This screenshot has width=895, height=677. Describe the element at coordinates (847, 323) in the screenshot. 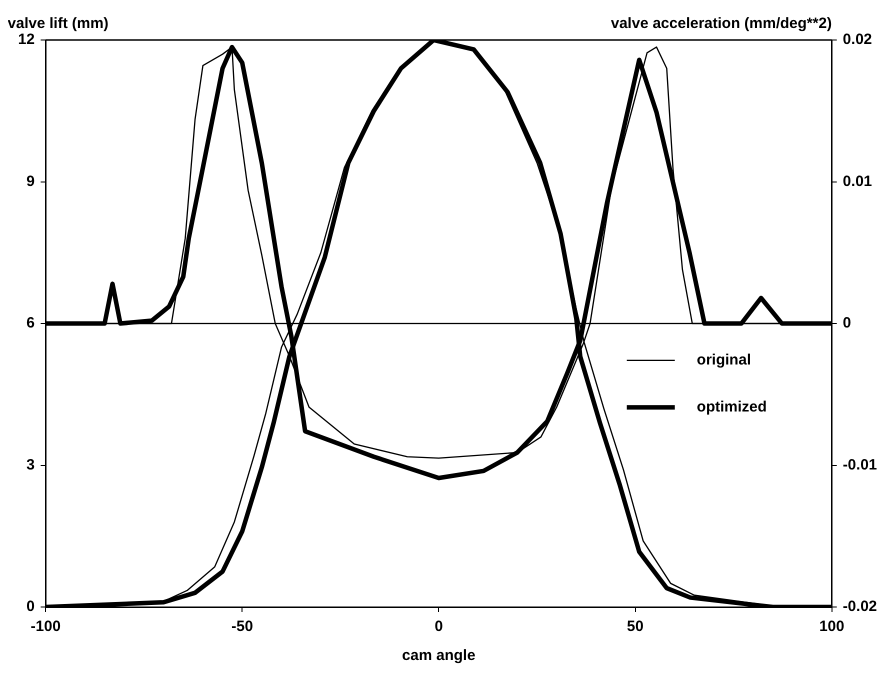

I see `y2-tick-label: 0` at that location.